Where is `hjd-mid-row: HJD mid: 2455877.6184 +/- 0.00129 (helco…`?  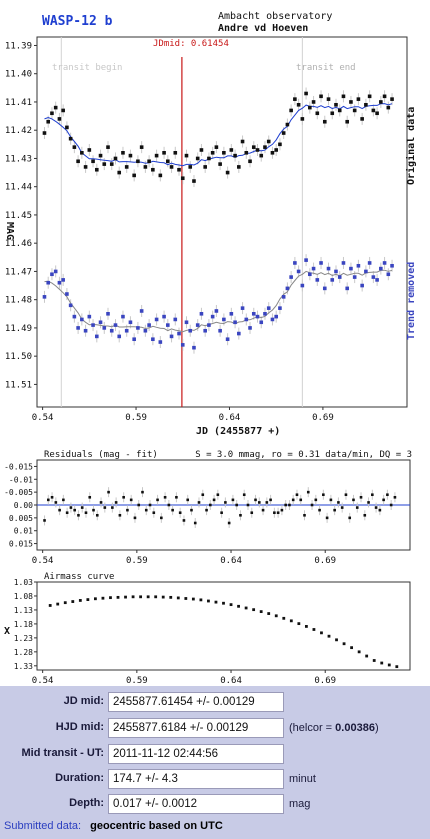
hjd-mid-row: HJD mid: 2455877.6184 +/- 0.00129 (helco… is located at coordinates (215, 729).